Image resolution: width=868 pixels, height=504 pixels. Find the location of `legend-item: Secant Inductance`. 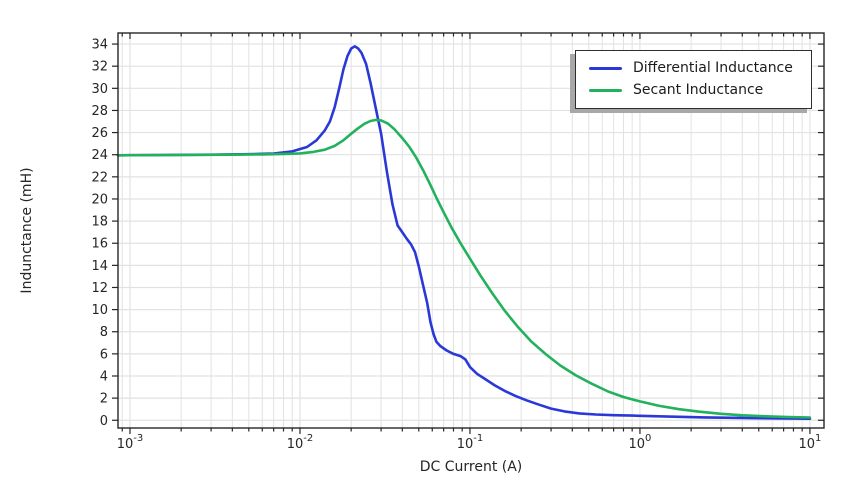

legend-item: Secant Inductance is located at coordinates (700, 90).